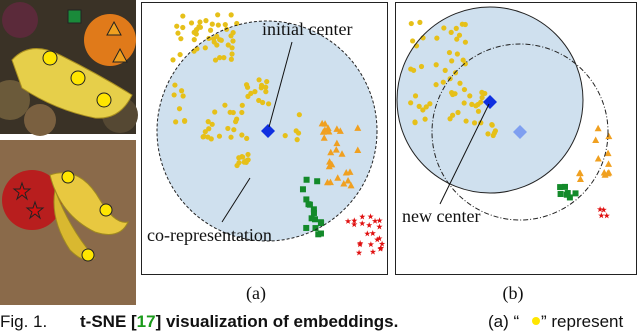  Describe the element at coordinates (582, 321) in the screenshot. I see `caption-text: ” represent` at that location.